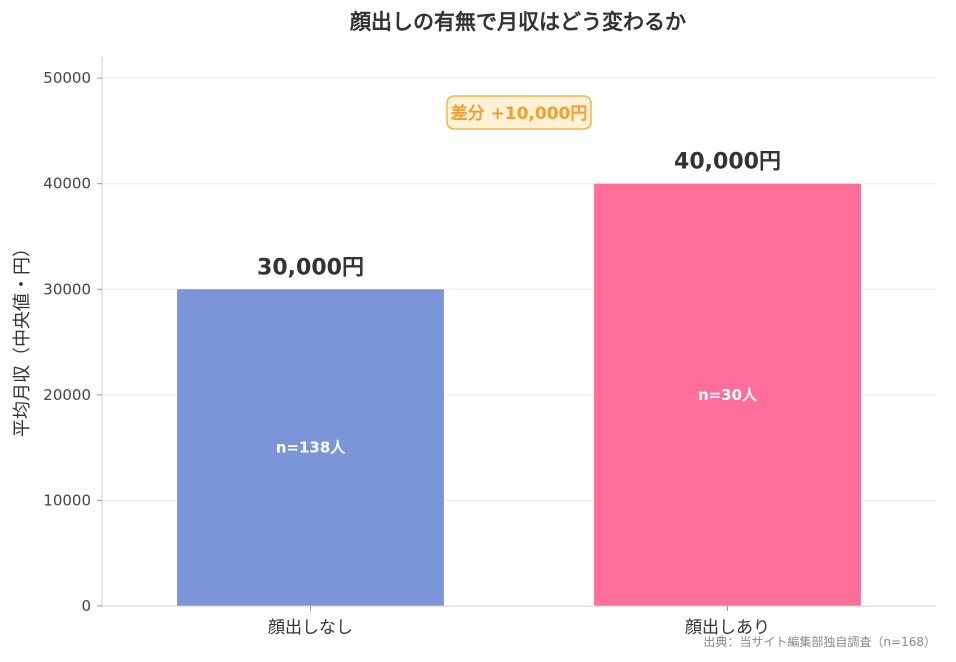 Image resolution: width=956 pixels, height=662 pixels. I want to click on difference-badge, so click(519, 112).